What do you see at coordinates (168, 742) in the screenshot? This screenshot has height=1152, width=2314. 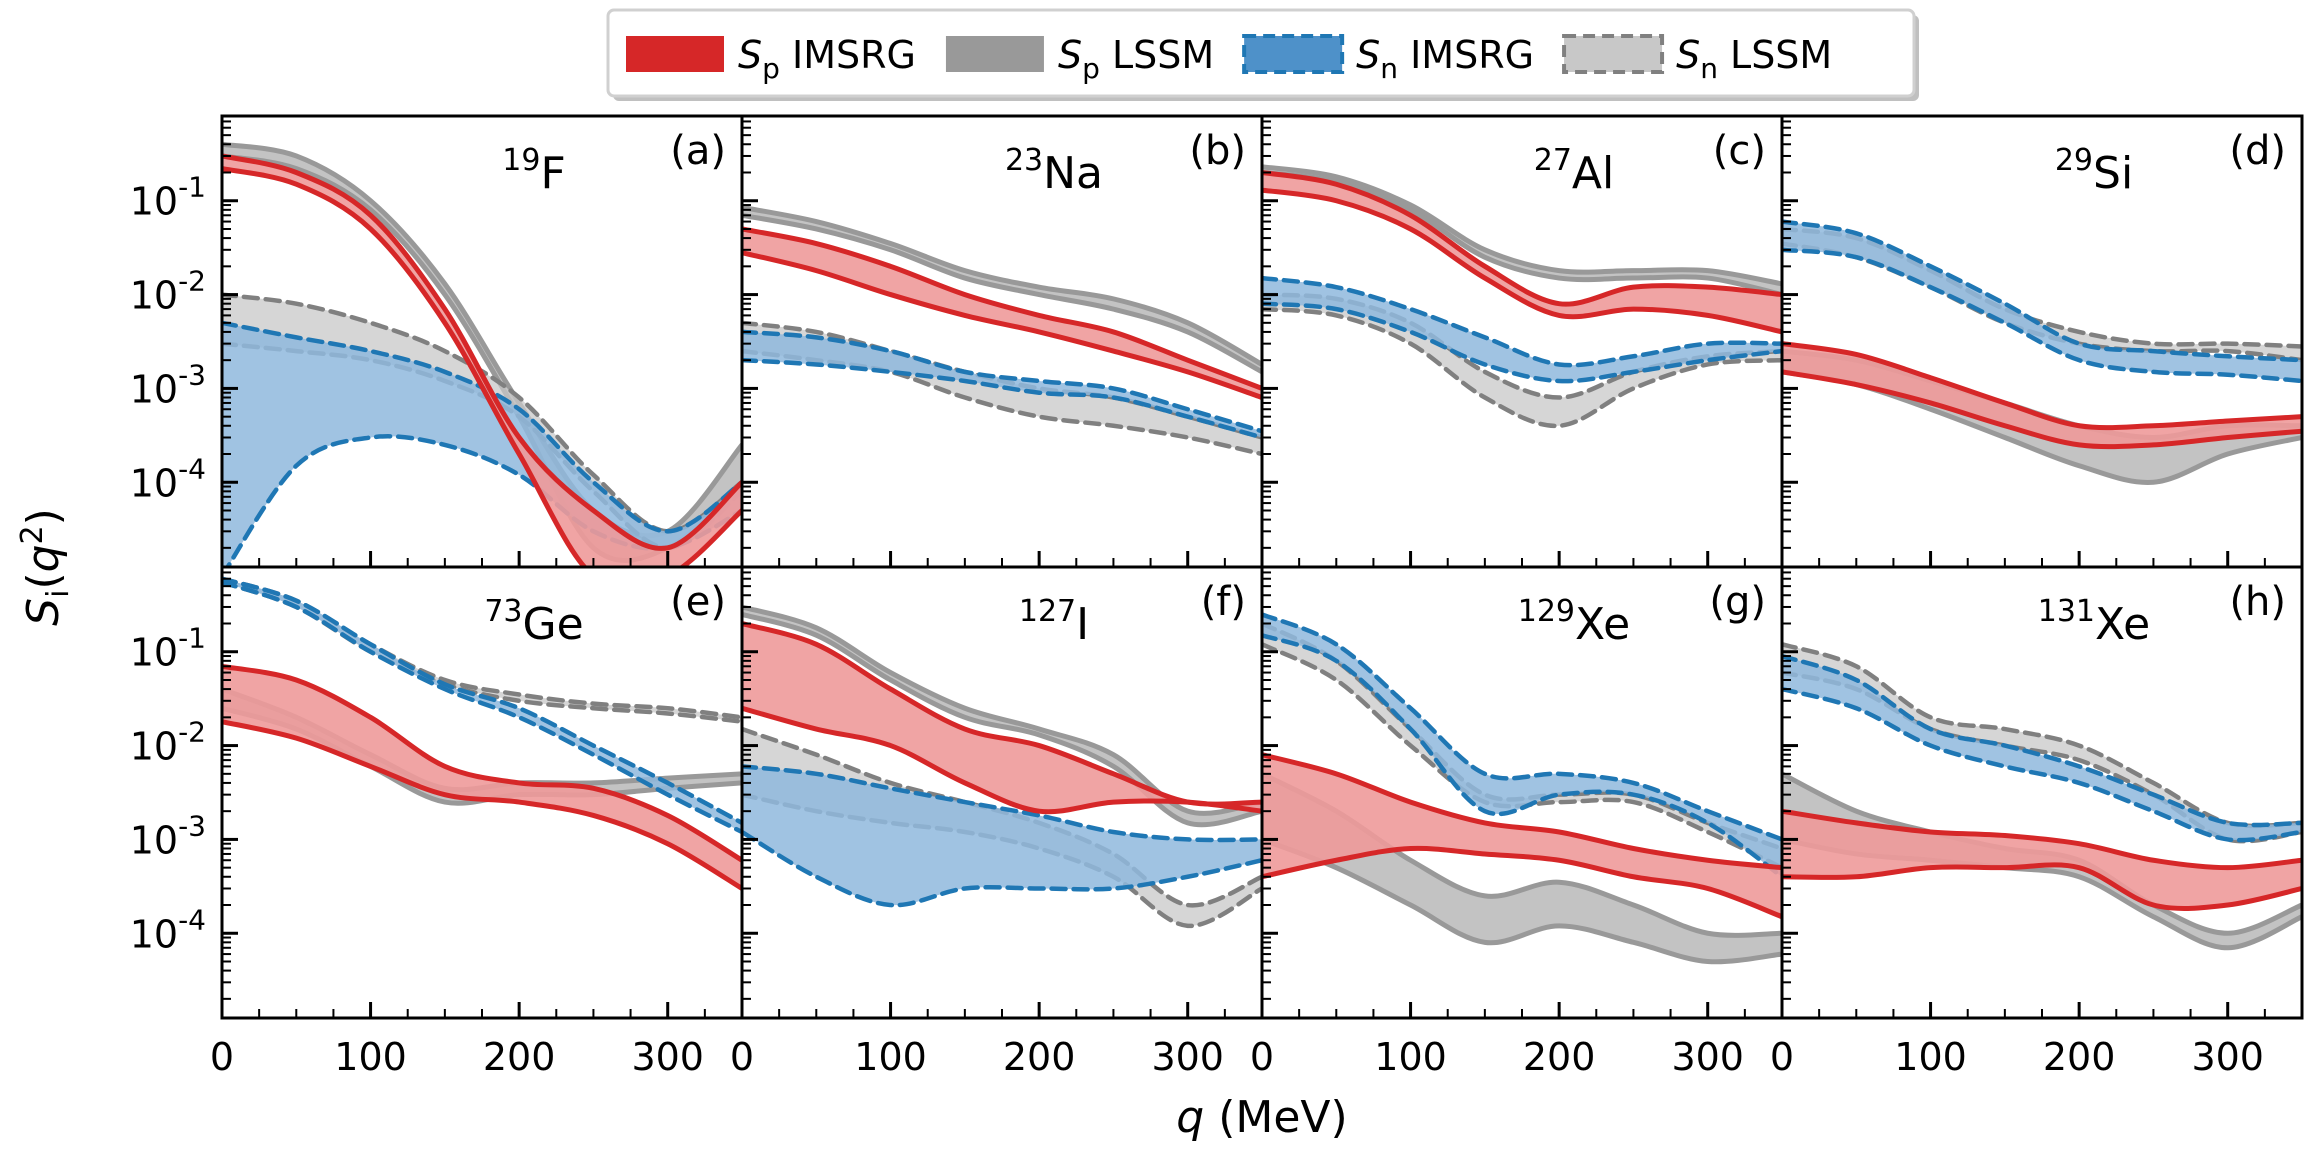 I see `y-tick-label: 10⁻²` at bounding box center [168, 742].